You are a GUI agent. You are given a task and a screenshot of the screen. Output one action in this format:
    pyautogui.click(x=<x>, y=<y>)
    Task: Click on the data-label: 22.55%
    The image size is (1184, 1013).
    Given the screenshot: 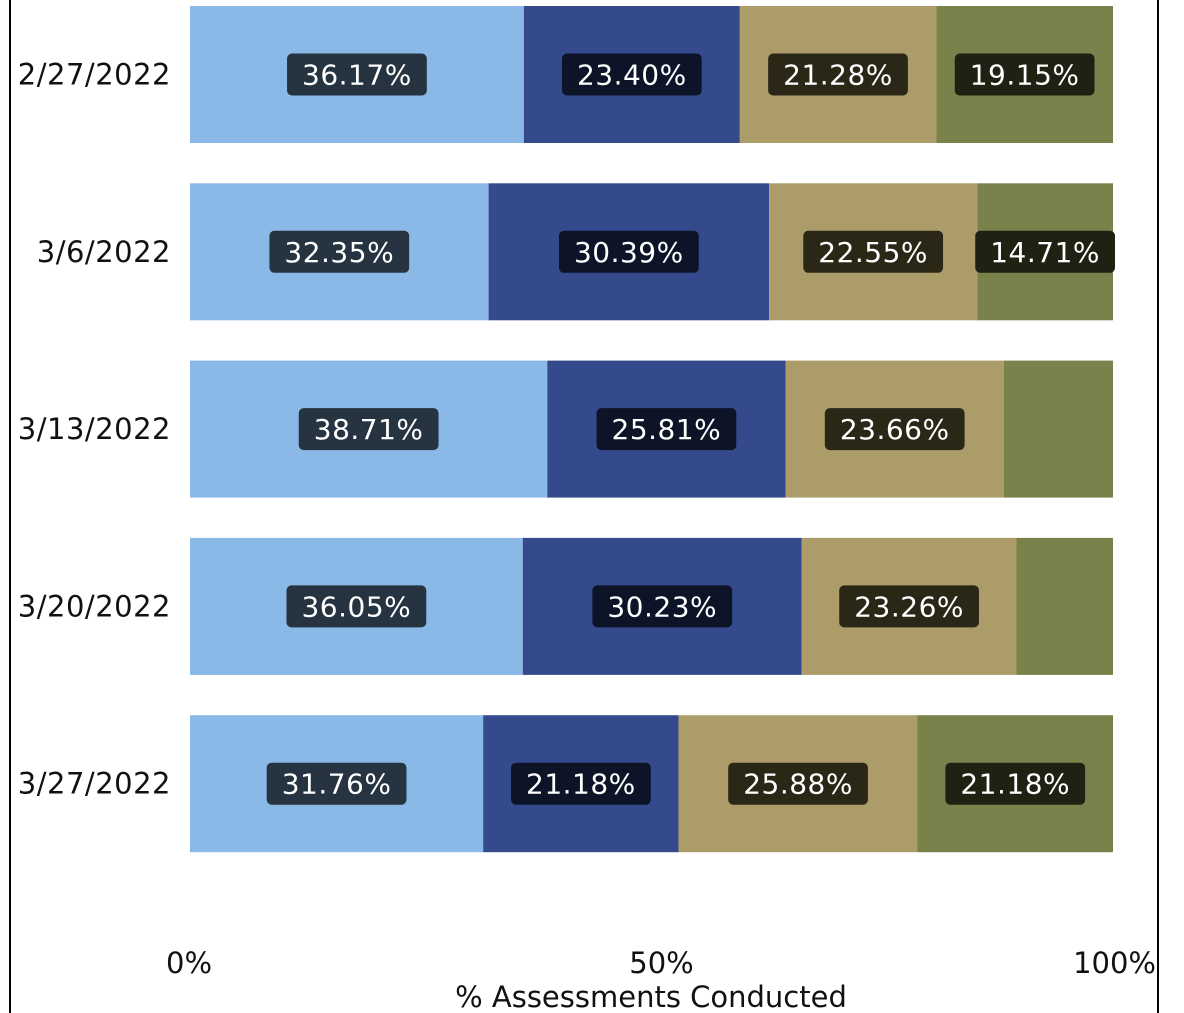 What is the action you would take?
    pyautogui.click(x=873, y=251)
    